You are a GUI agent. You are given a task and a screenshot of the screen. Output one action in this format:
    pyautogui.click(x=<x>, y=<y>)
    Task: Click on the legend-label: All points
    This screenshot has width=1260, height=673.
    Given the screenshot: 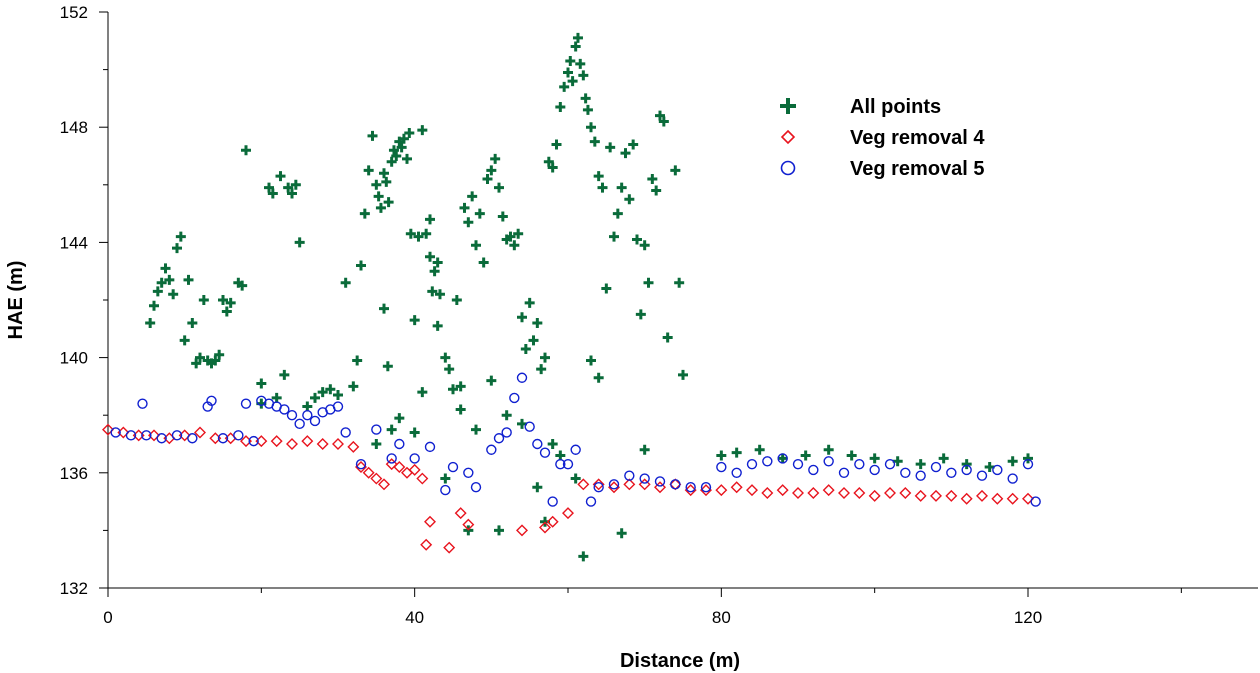 What is the action you would take?
    pyautogui.click(x=895, y=107)
    